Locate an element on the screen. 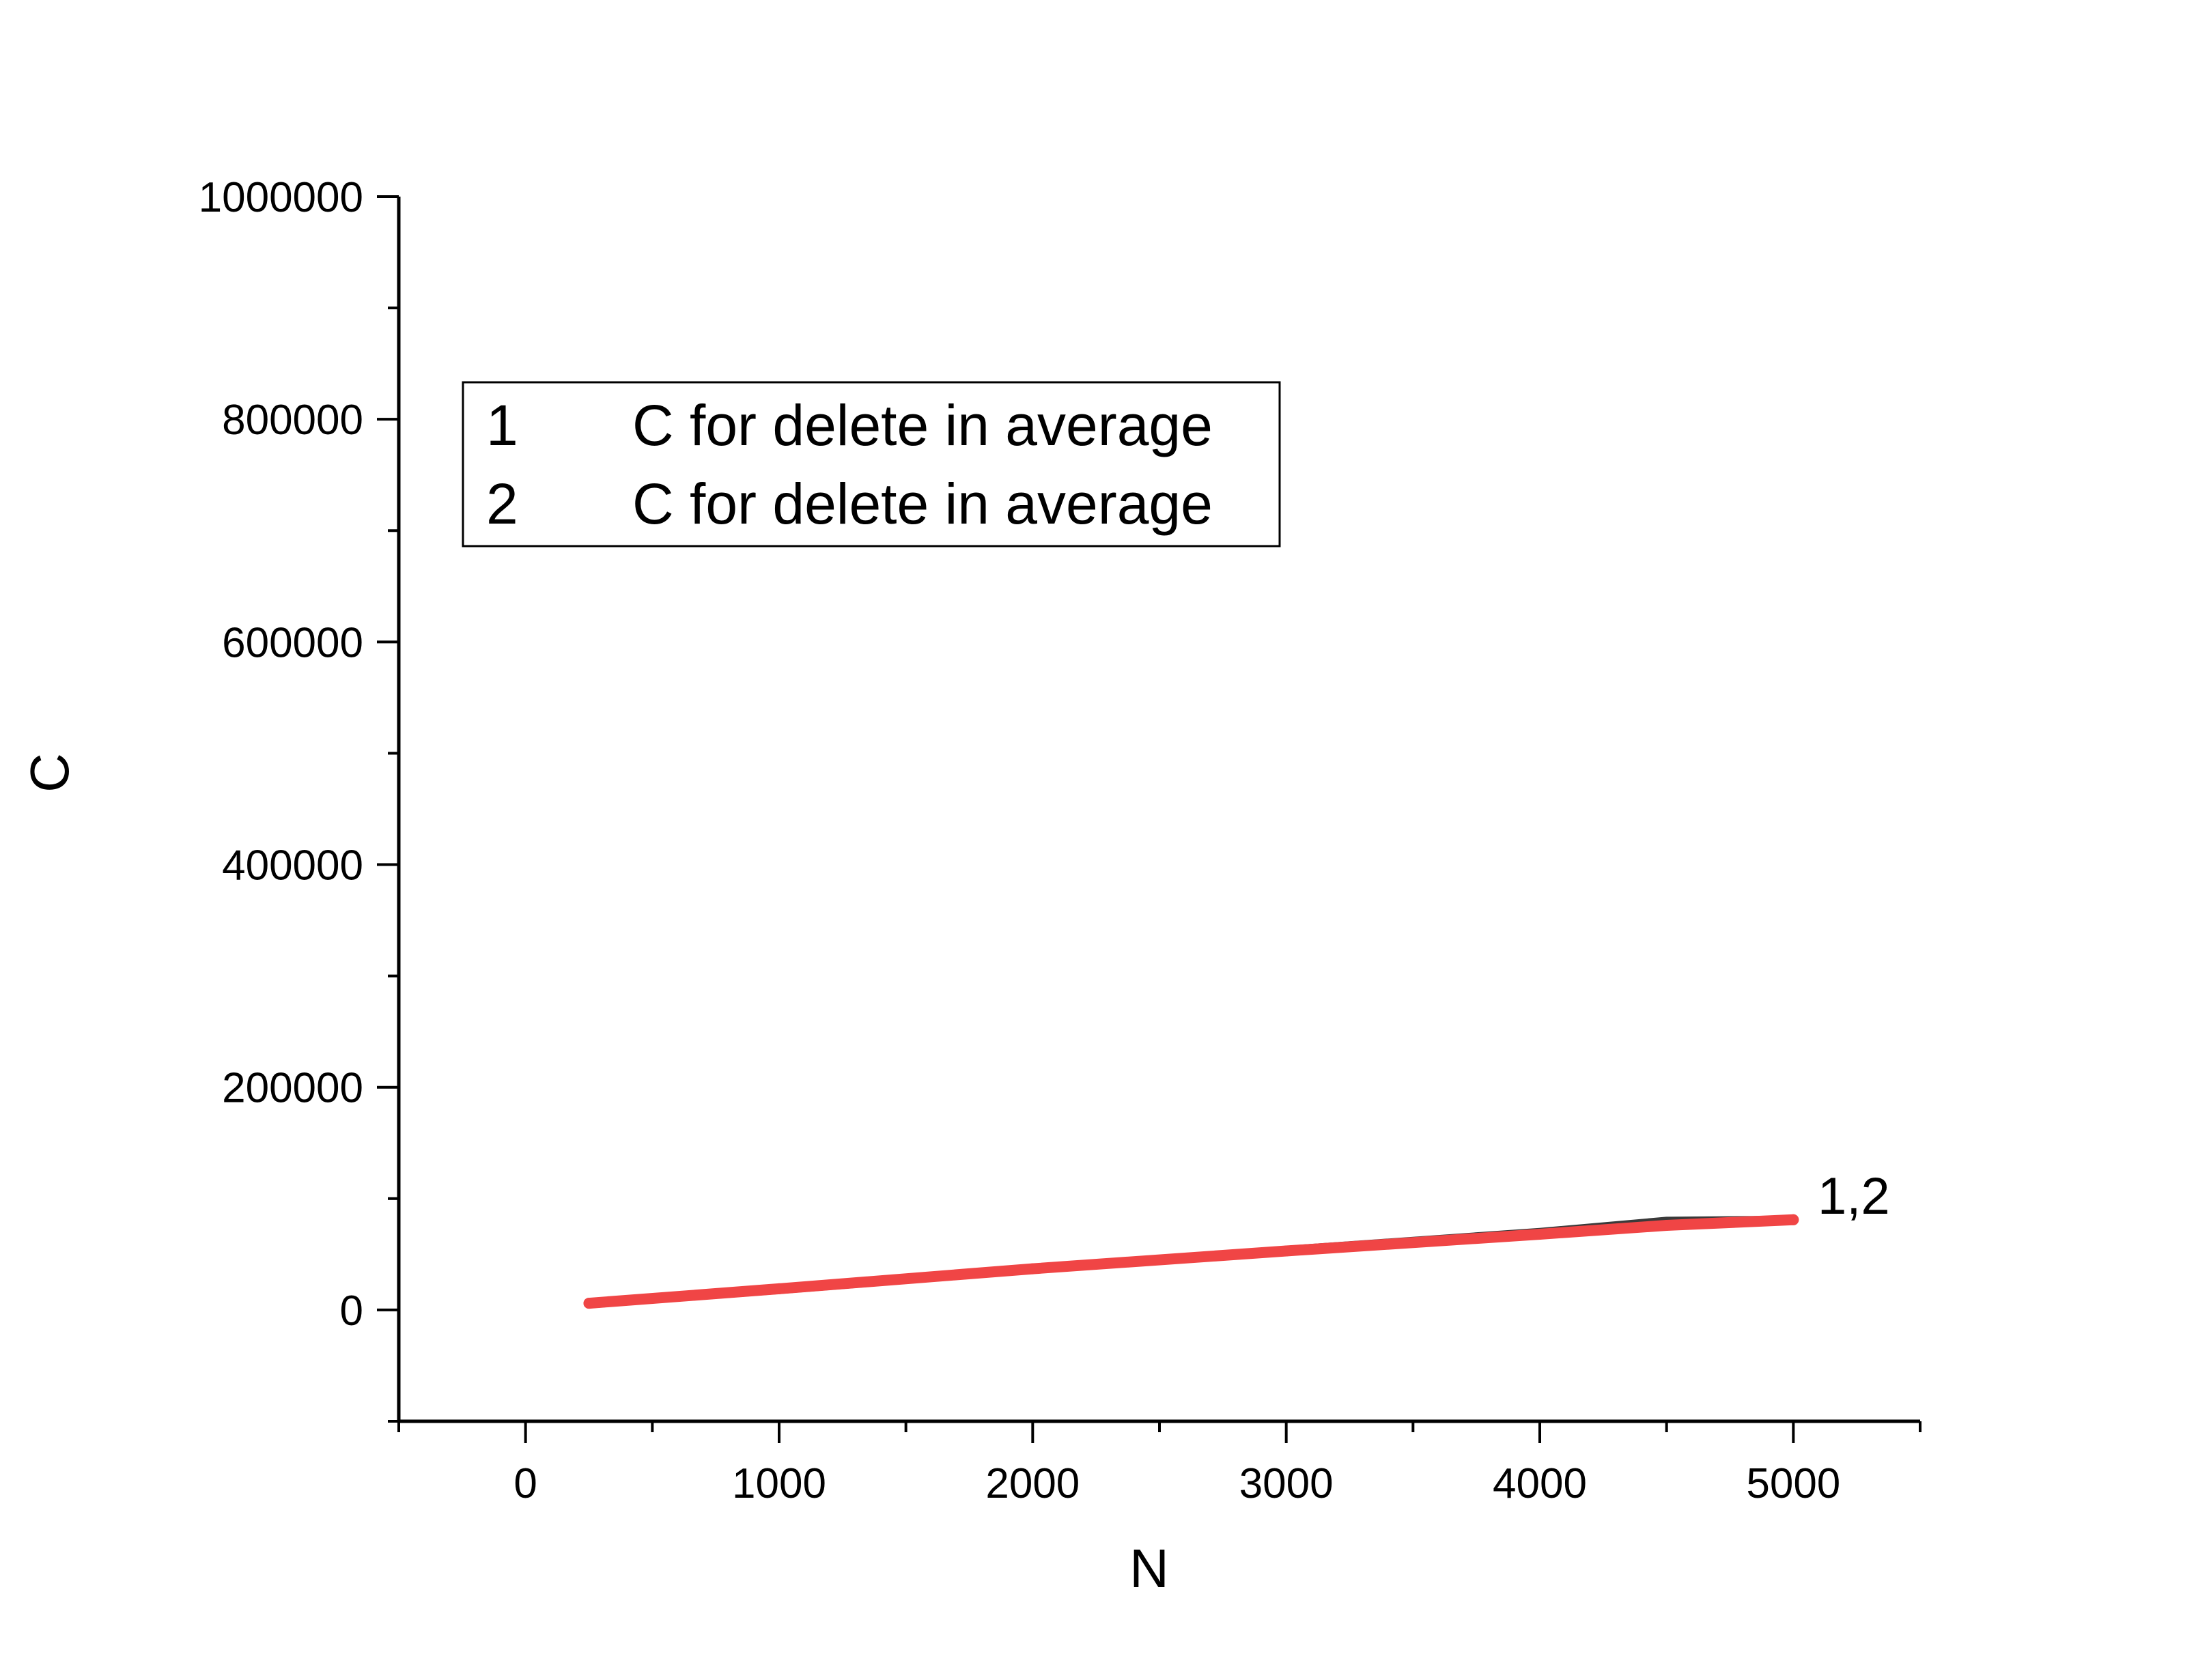 This screenshot has width=2196, height=1680. y-tick-label: 0 is located at coordinates (352, 1311).